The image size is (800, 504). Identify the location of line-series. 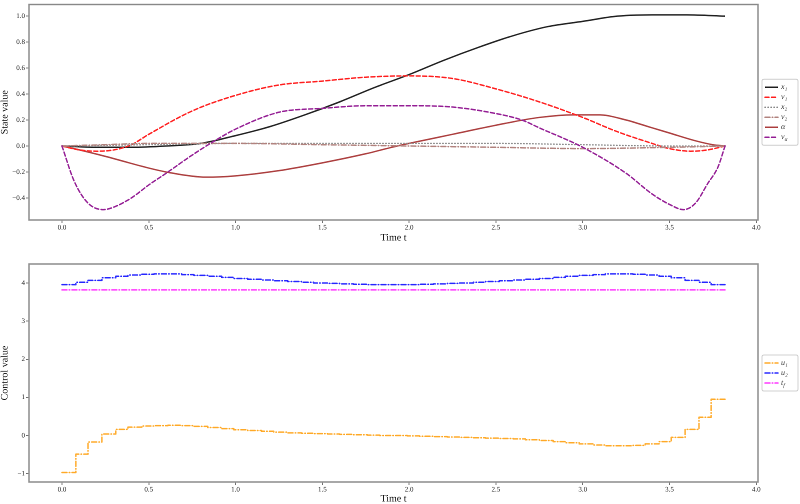
(393, 113).